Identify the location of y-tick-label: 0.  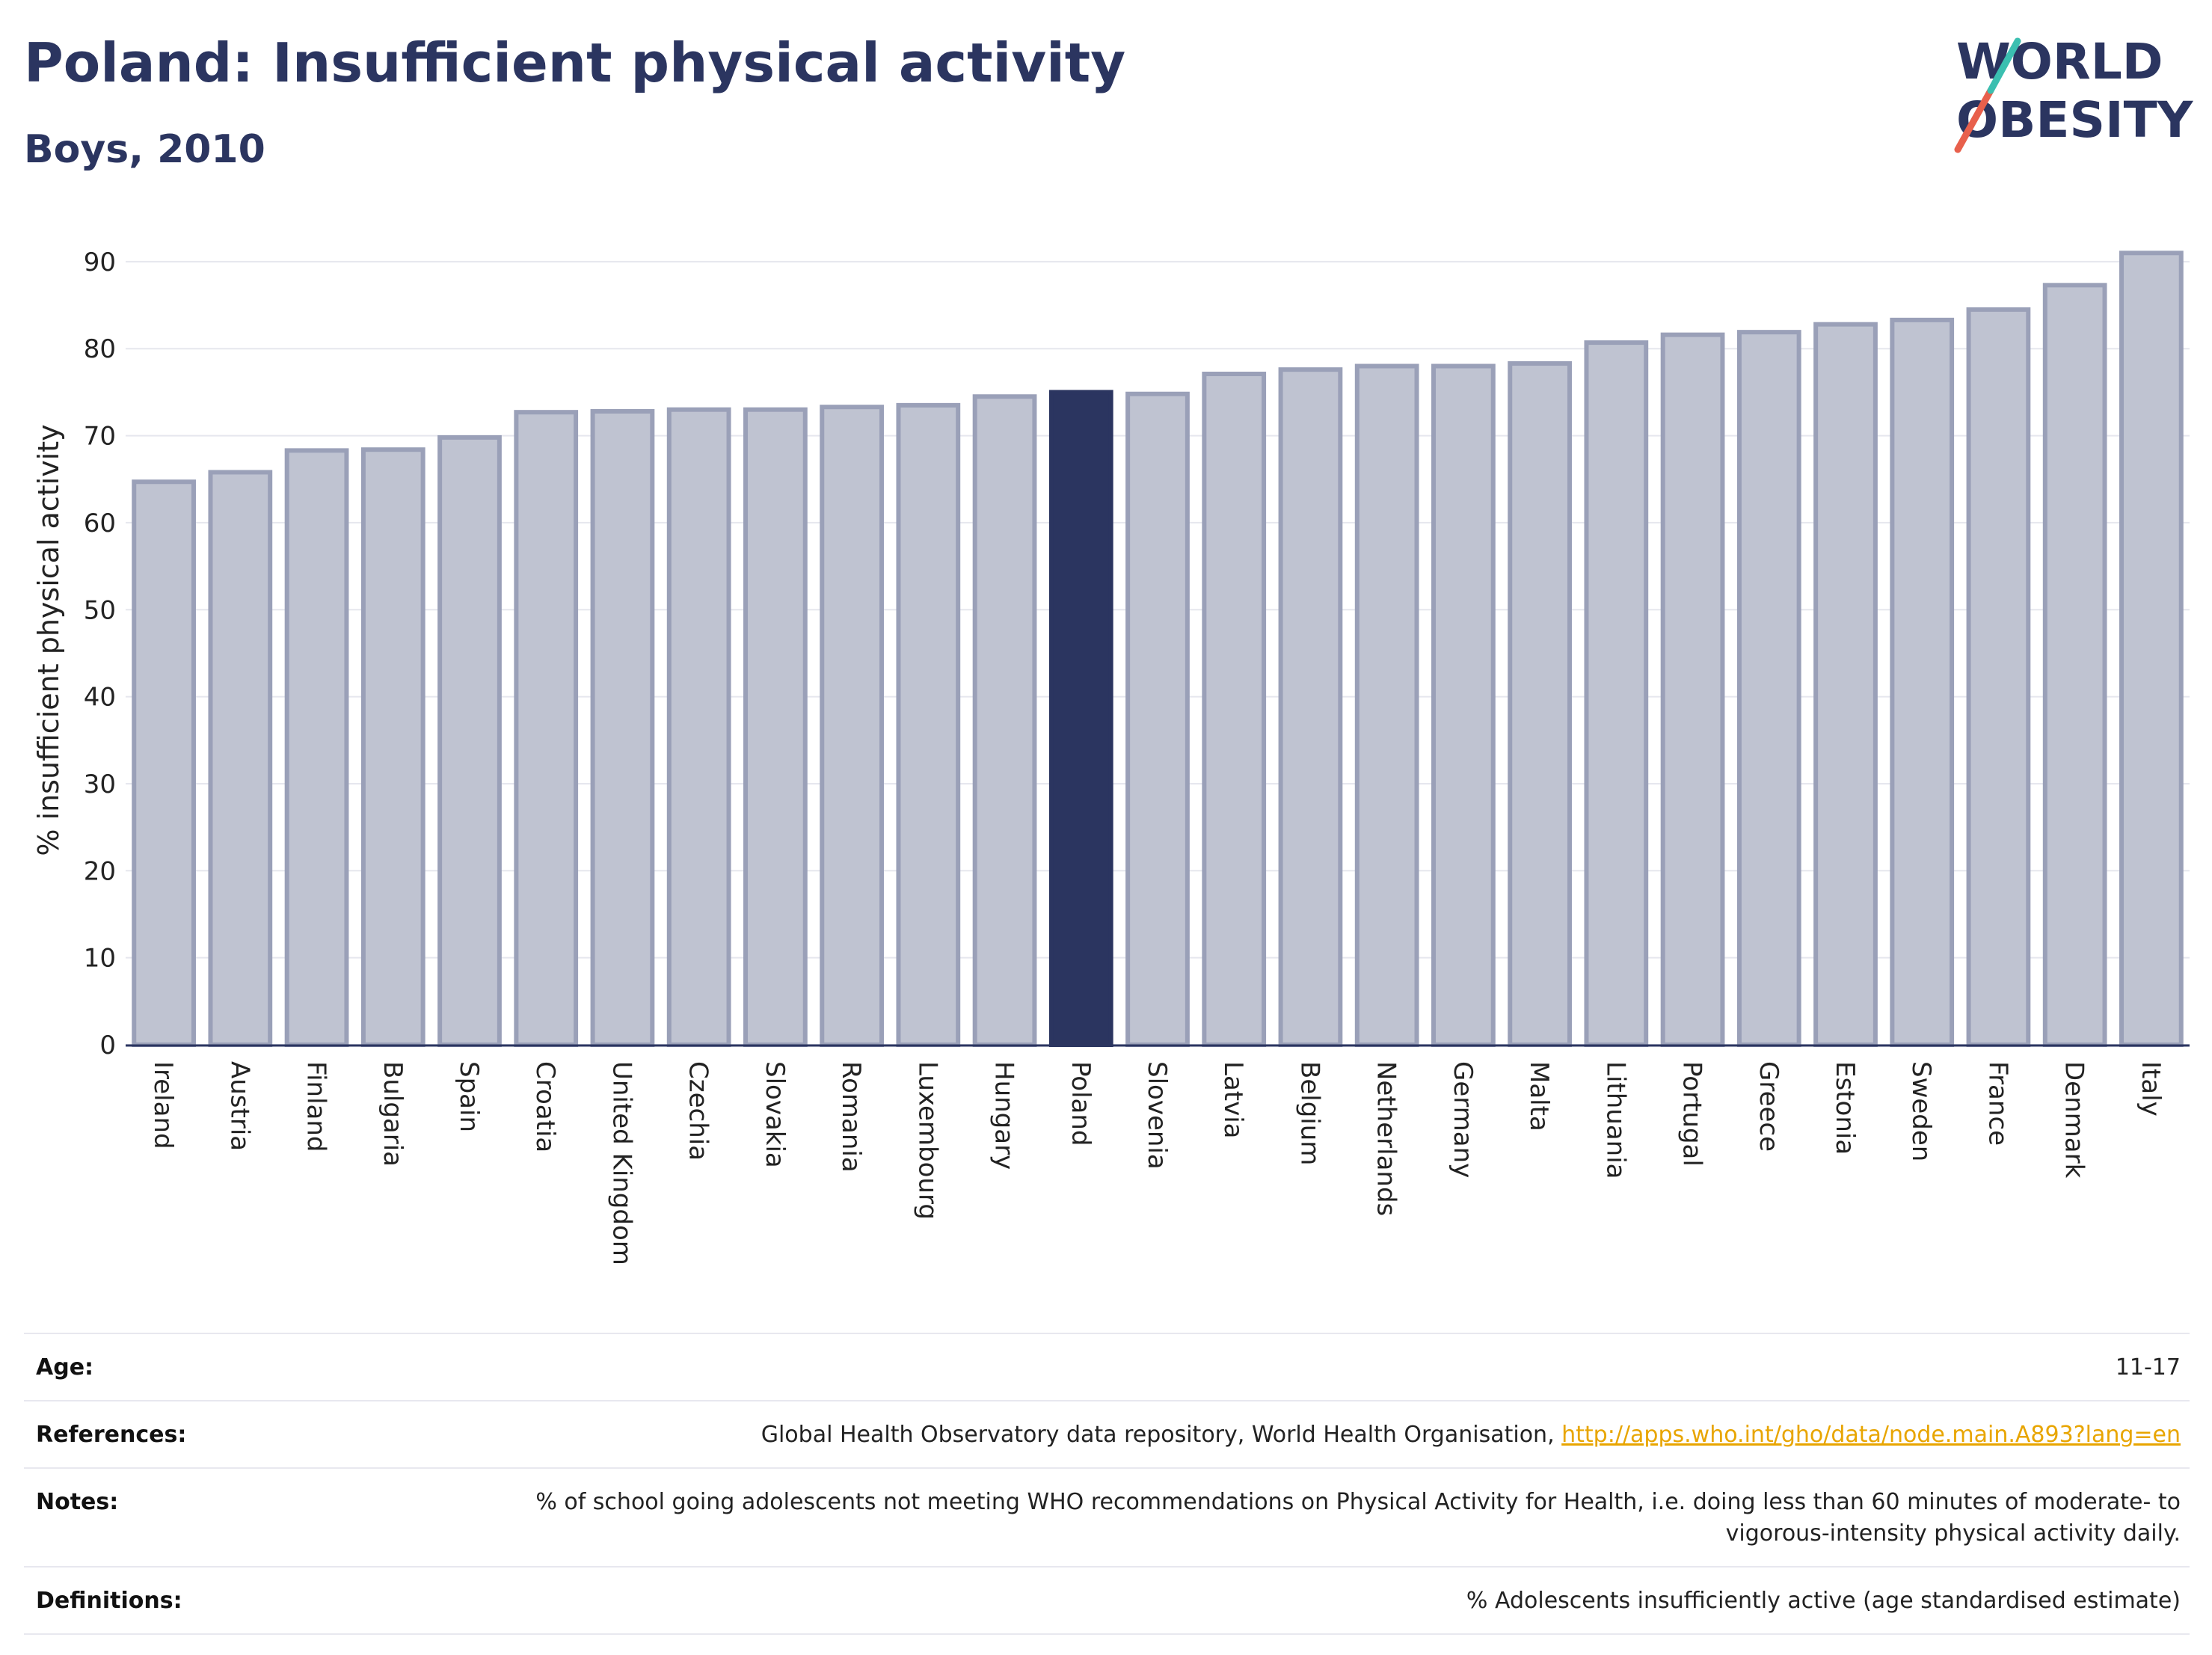
(107, 1045).